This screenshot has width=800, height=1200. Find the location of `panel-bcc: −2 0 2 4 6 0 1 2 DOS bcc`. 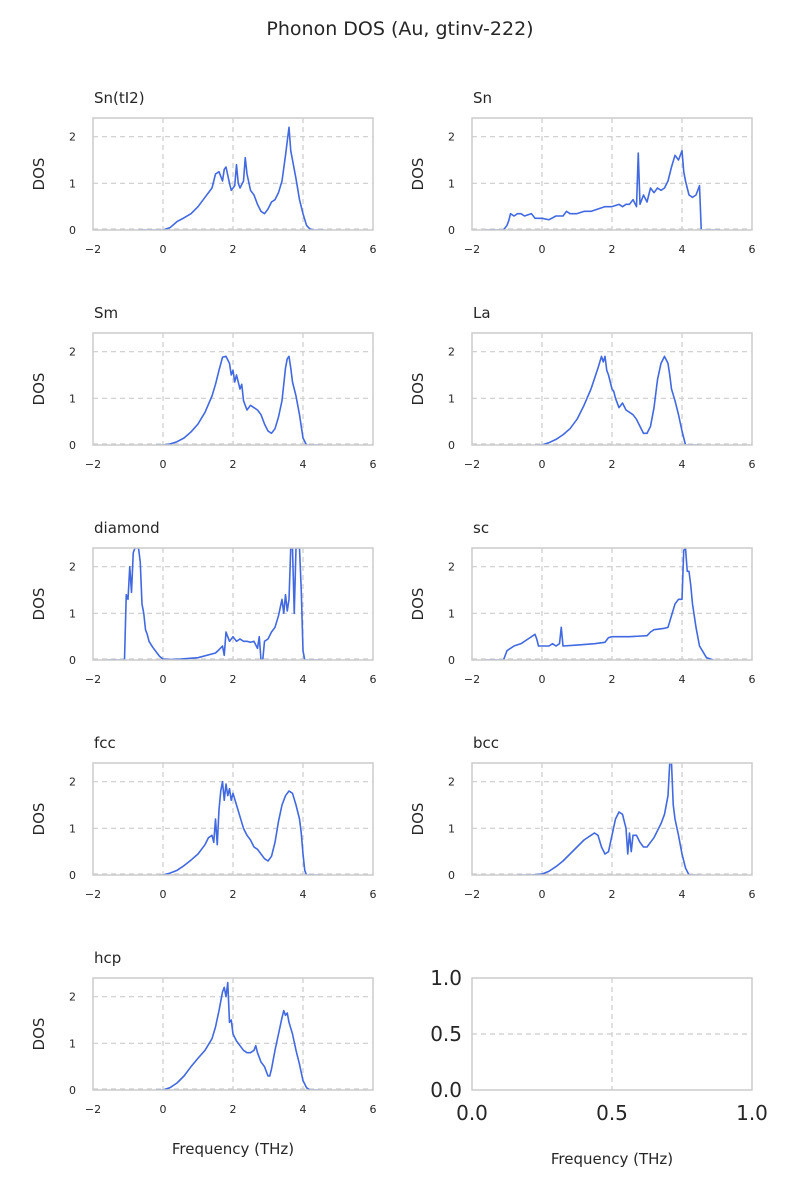

panel-bcc: −2 0 2 4 6 0 1 2 DOS bcc is located at coordinates (582, 817).